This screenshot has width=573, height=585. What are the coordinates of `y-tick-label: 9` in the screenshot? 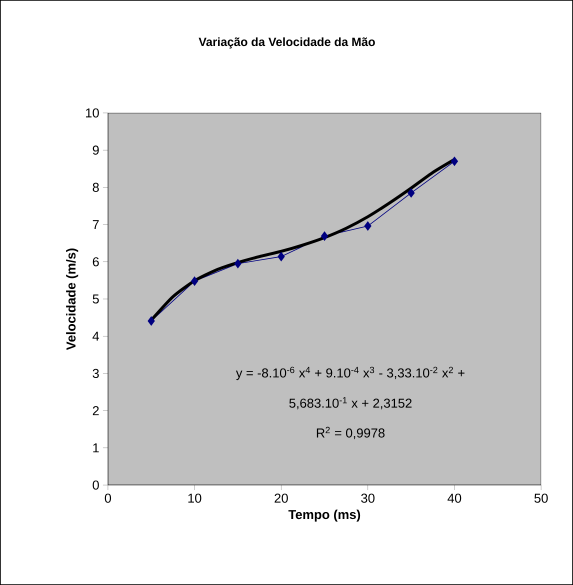 It's located at (95, 150).